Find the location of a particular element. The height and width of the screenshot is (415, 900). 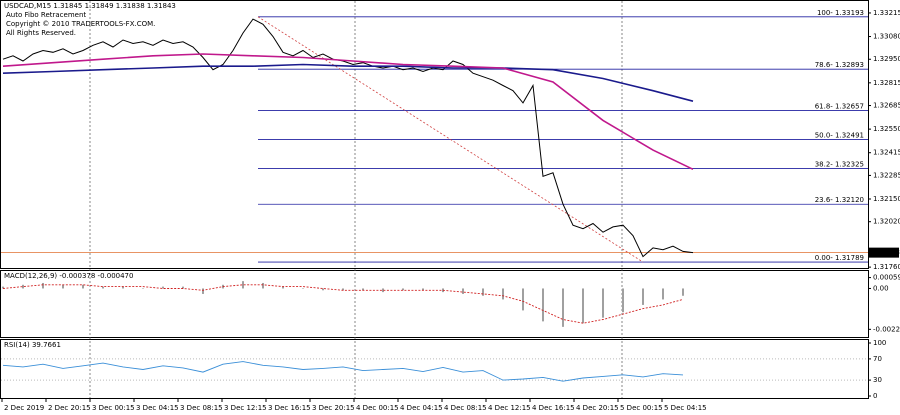

x-tick-label: 3 Dec 20:15 is located at coordinates (333, 408).